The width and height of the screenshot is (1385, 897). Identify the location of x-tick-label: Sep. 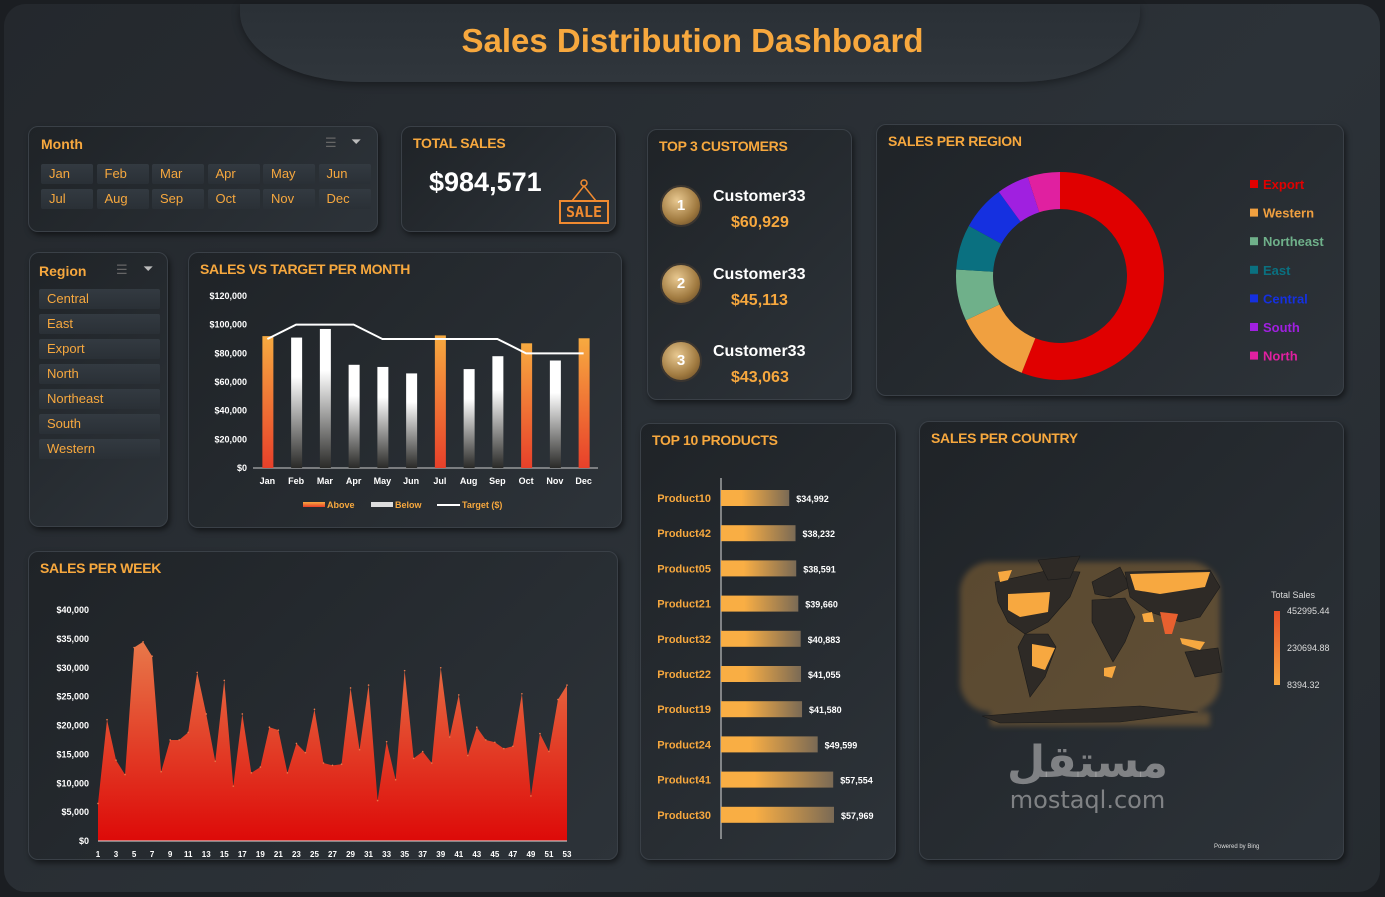
(497, 481).